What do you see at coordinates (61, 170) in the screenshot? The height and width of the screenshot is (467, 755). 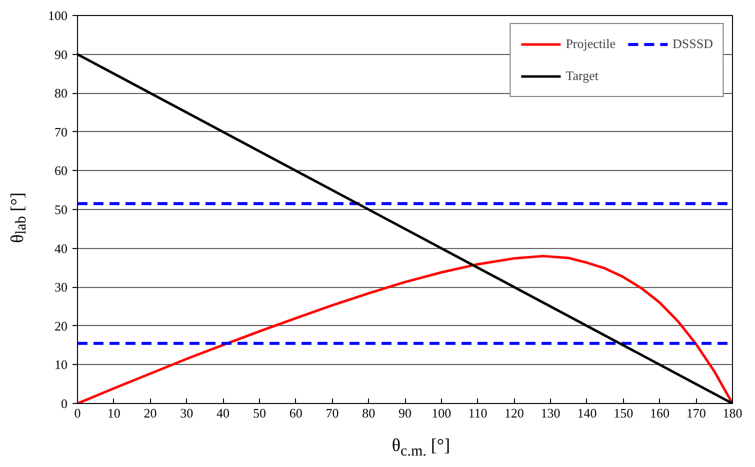 I see `y-tick-label: 60` at bounding box center [61, 170].